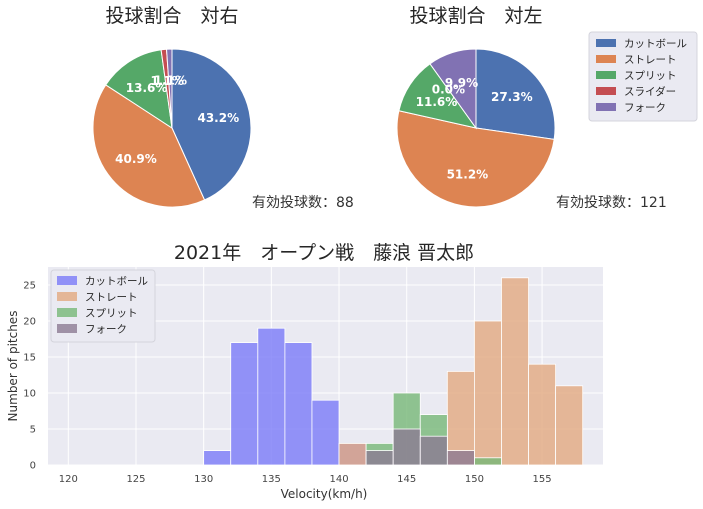 The width and height of the screenshot is (703, 509). What do you see at coordinates (303, 203) in the screenshot?
I see `pie1-count-label: 有効投球数：88` at bounding box center [303, 203].